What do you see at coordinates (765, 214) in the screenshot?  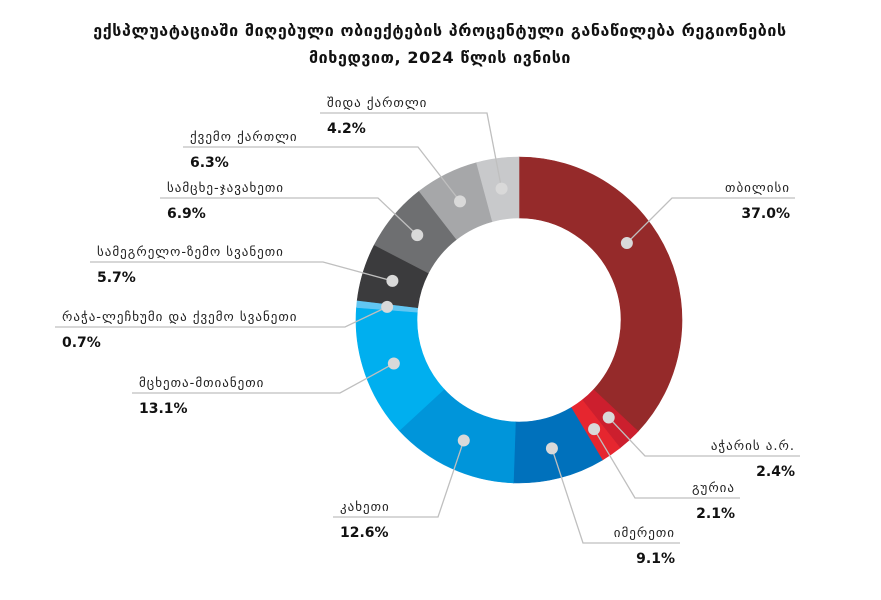 I see `slice-value-tbilisi: 37.0%` at bounding box center [765, 214].